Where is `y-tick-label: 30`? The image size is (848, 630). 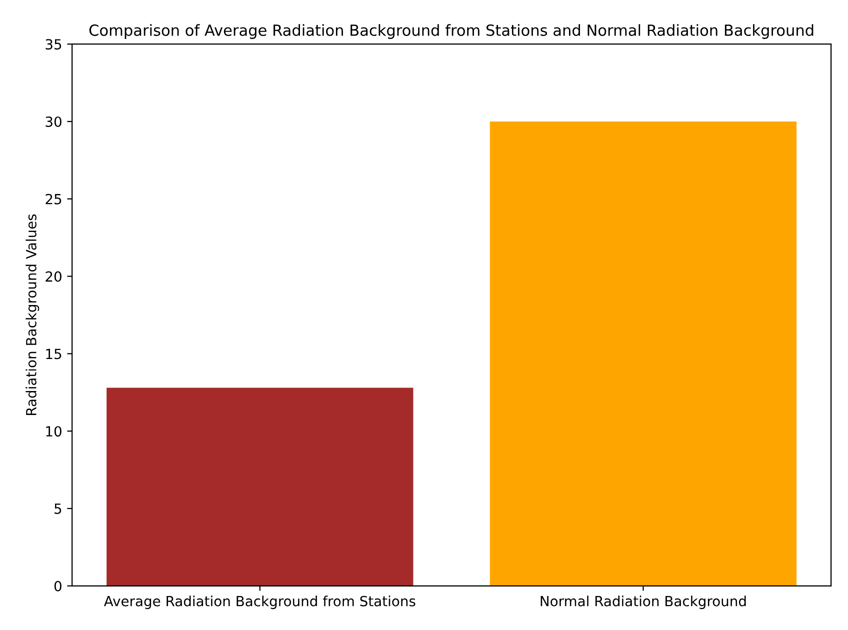
y-tick-label: 30 is located at coordinates (54, 121).